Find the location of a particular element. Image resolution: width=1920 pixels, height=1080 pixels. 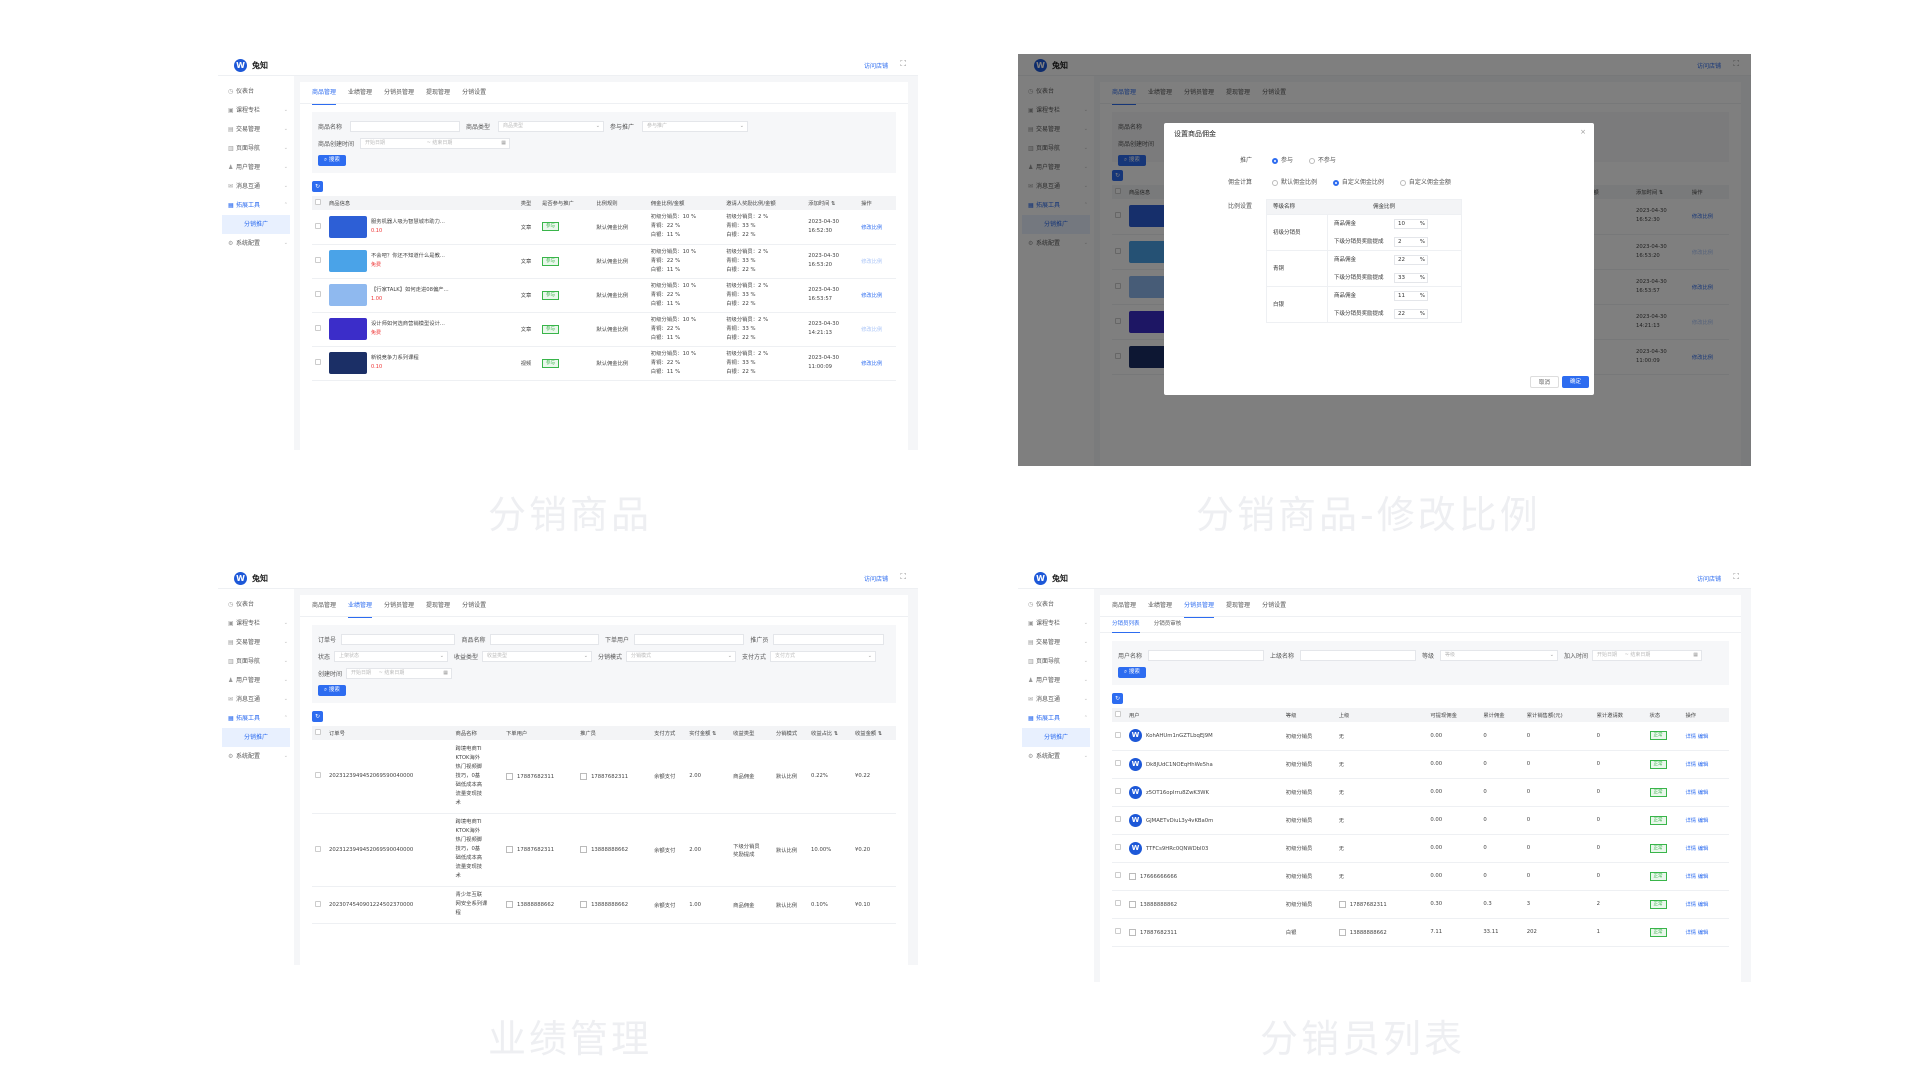

join-promo-select: 参与推广 ⌄ is located at coordinates (695, 126).